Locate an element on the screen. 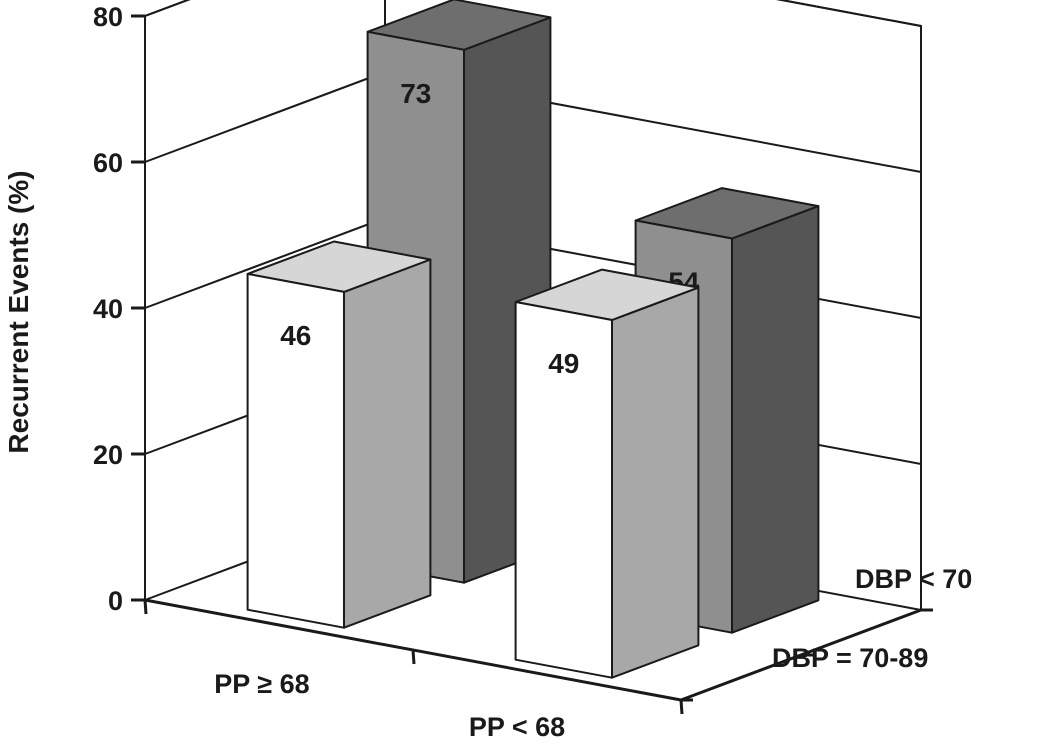 The width and height of the screenshot is (1050, 746). bar: 49 is located at coordinates (607, 473).